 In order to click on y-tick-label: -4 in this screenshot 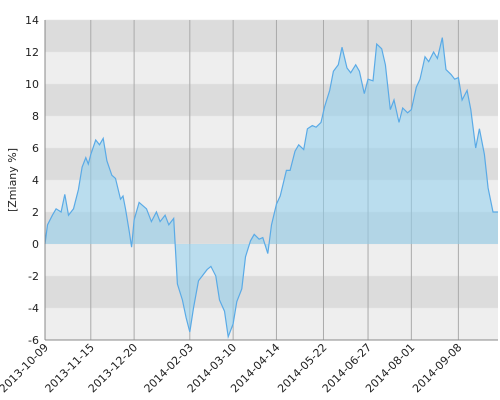, I will do `click(33, 308)`.